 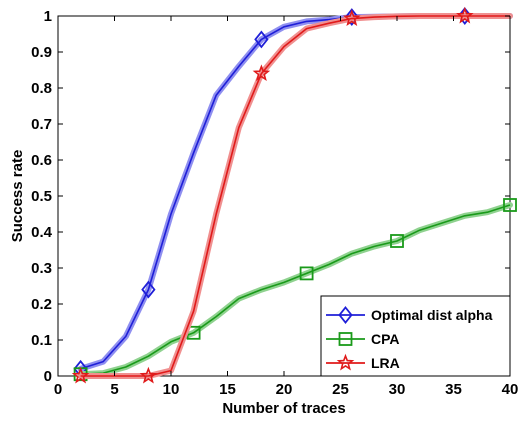 I want to click on x-tick-label: 30, so click(x=397, y=389).